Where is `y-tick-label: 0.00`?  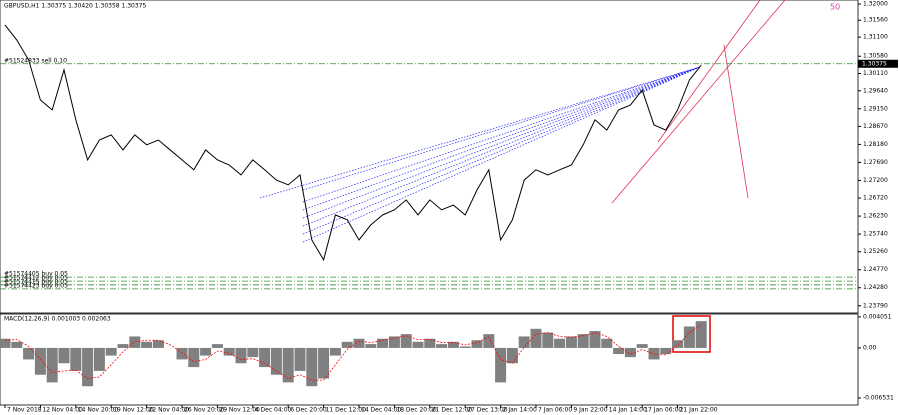 y-tick-label: 0.00 is located at coordinates (870, 347).